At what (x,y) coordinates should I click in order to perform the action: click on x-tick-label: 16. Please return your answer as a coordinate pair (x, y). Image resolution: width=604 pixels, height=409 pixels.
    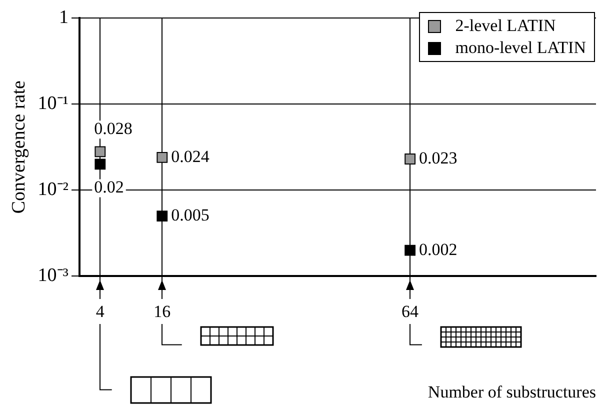
    Looking at the image, I should click on (162, 311).